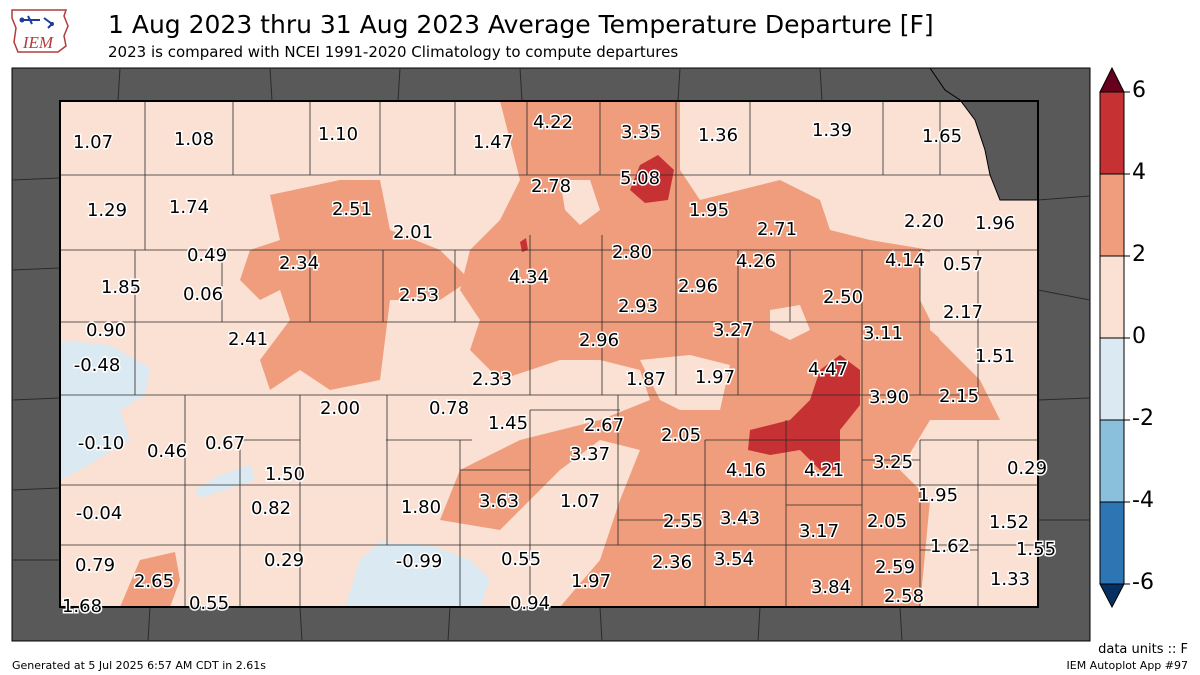 This screenshot has width=1200, height=675. What do you see at coordinates (40, 31) in the screenshot?
I see `iem-logo: IEM` at bounding box center [40, 31].